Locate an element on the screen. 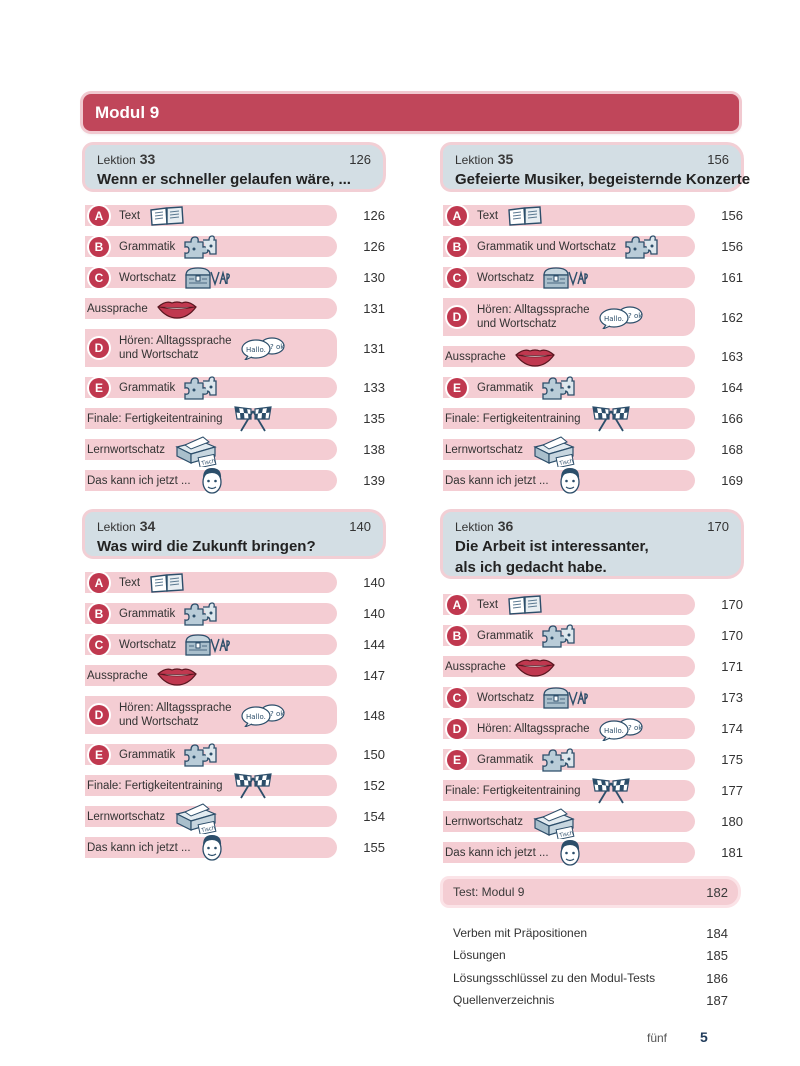  appendix-item: Lösungen 185 is located at coordinates (590, 955).